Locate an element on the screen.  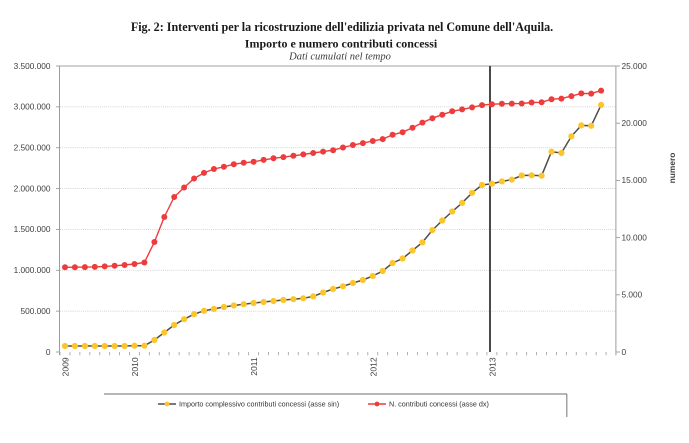
svg-text: 1.500.000 is located at coordinates (32, 229).